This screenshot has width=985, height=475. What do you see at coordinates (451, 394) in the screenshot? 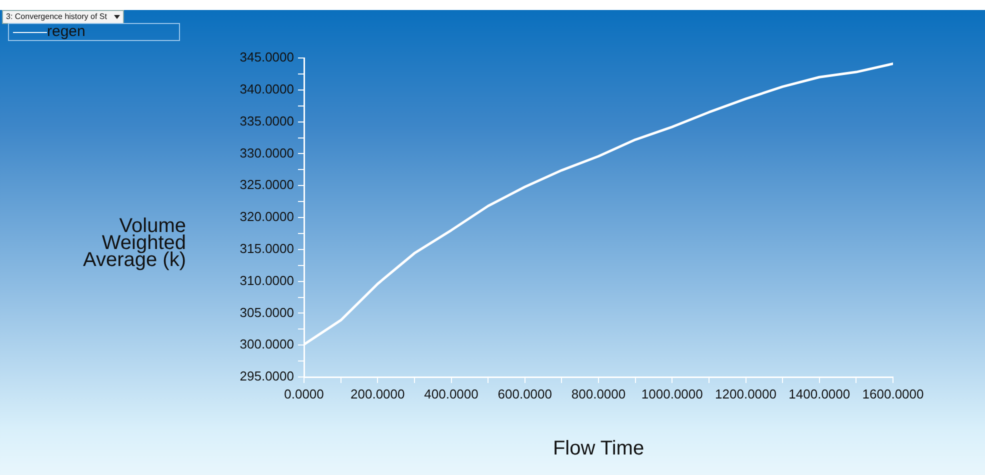
I see `x-tick-label: 400.0000` at bounding box center [451, 394].